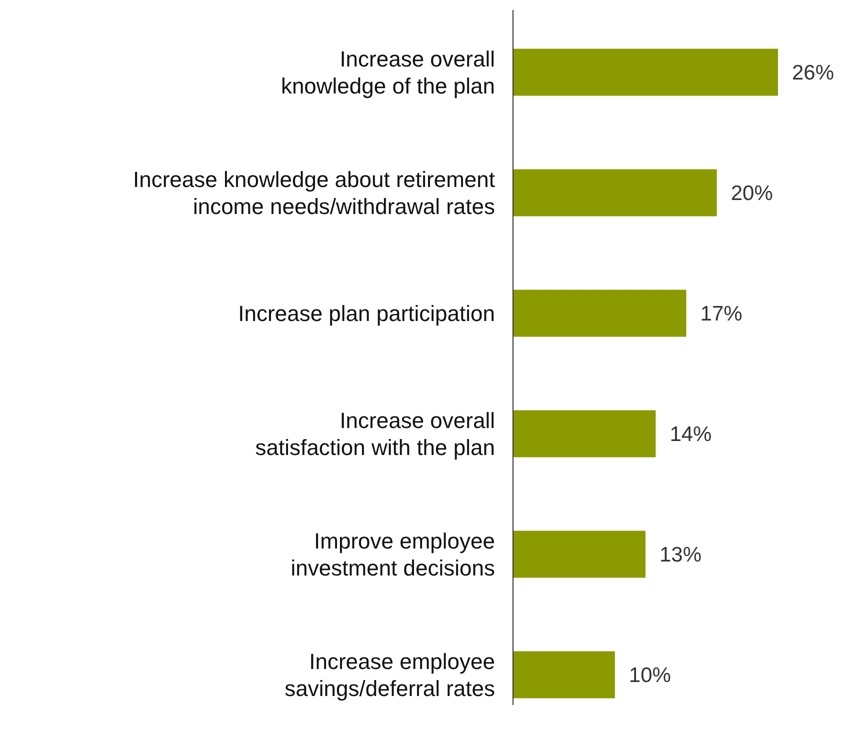 The height and width of the screenshot is (729, 861). Describe the element at coordinates (375, 434) in the screenshot. I see `y-tick-label: Increase overall satisfaction with the plan` at that location.